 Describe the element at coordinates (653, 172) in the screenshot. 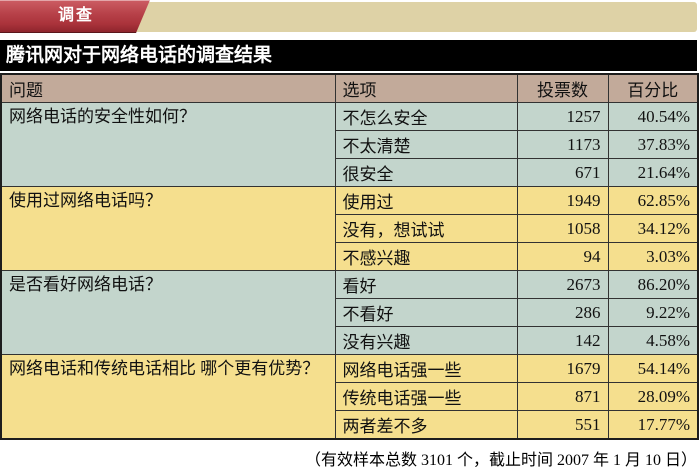

I see `percent-cell: 21.64%` at that location.